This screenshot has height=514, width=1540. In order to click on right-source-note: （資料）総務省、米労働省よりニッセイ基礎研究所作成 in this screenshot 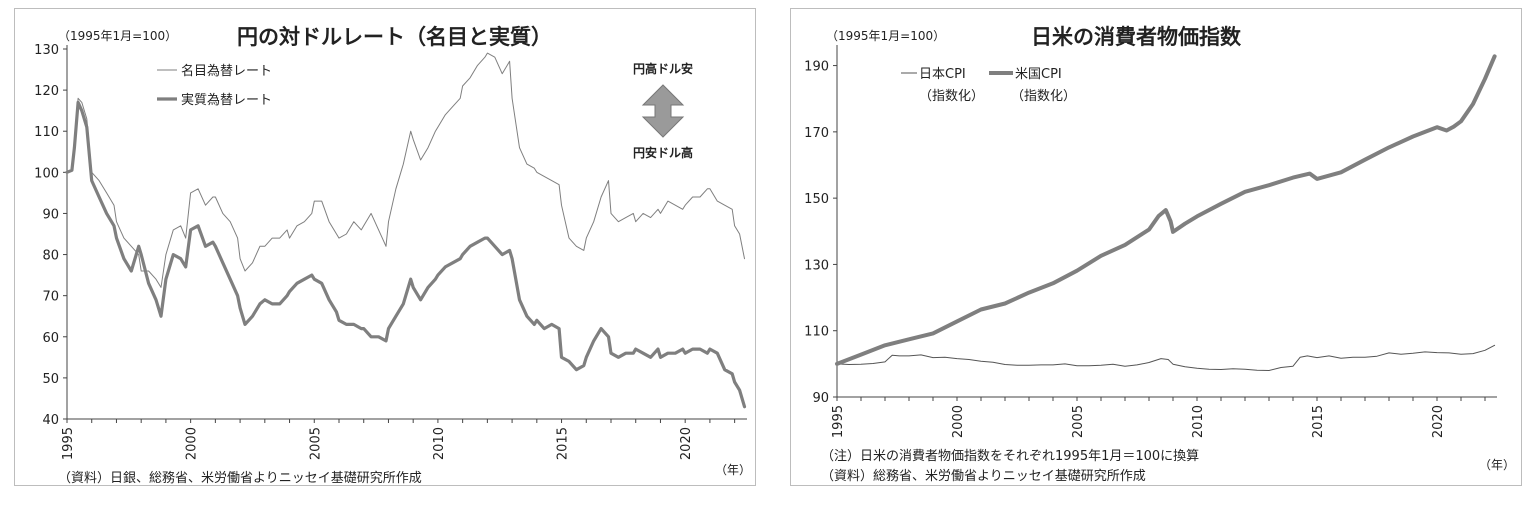, I will do `click(983, 476)`.